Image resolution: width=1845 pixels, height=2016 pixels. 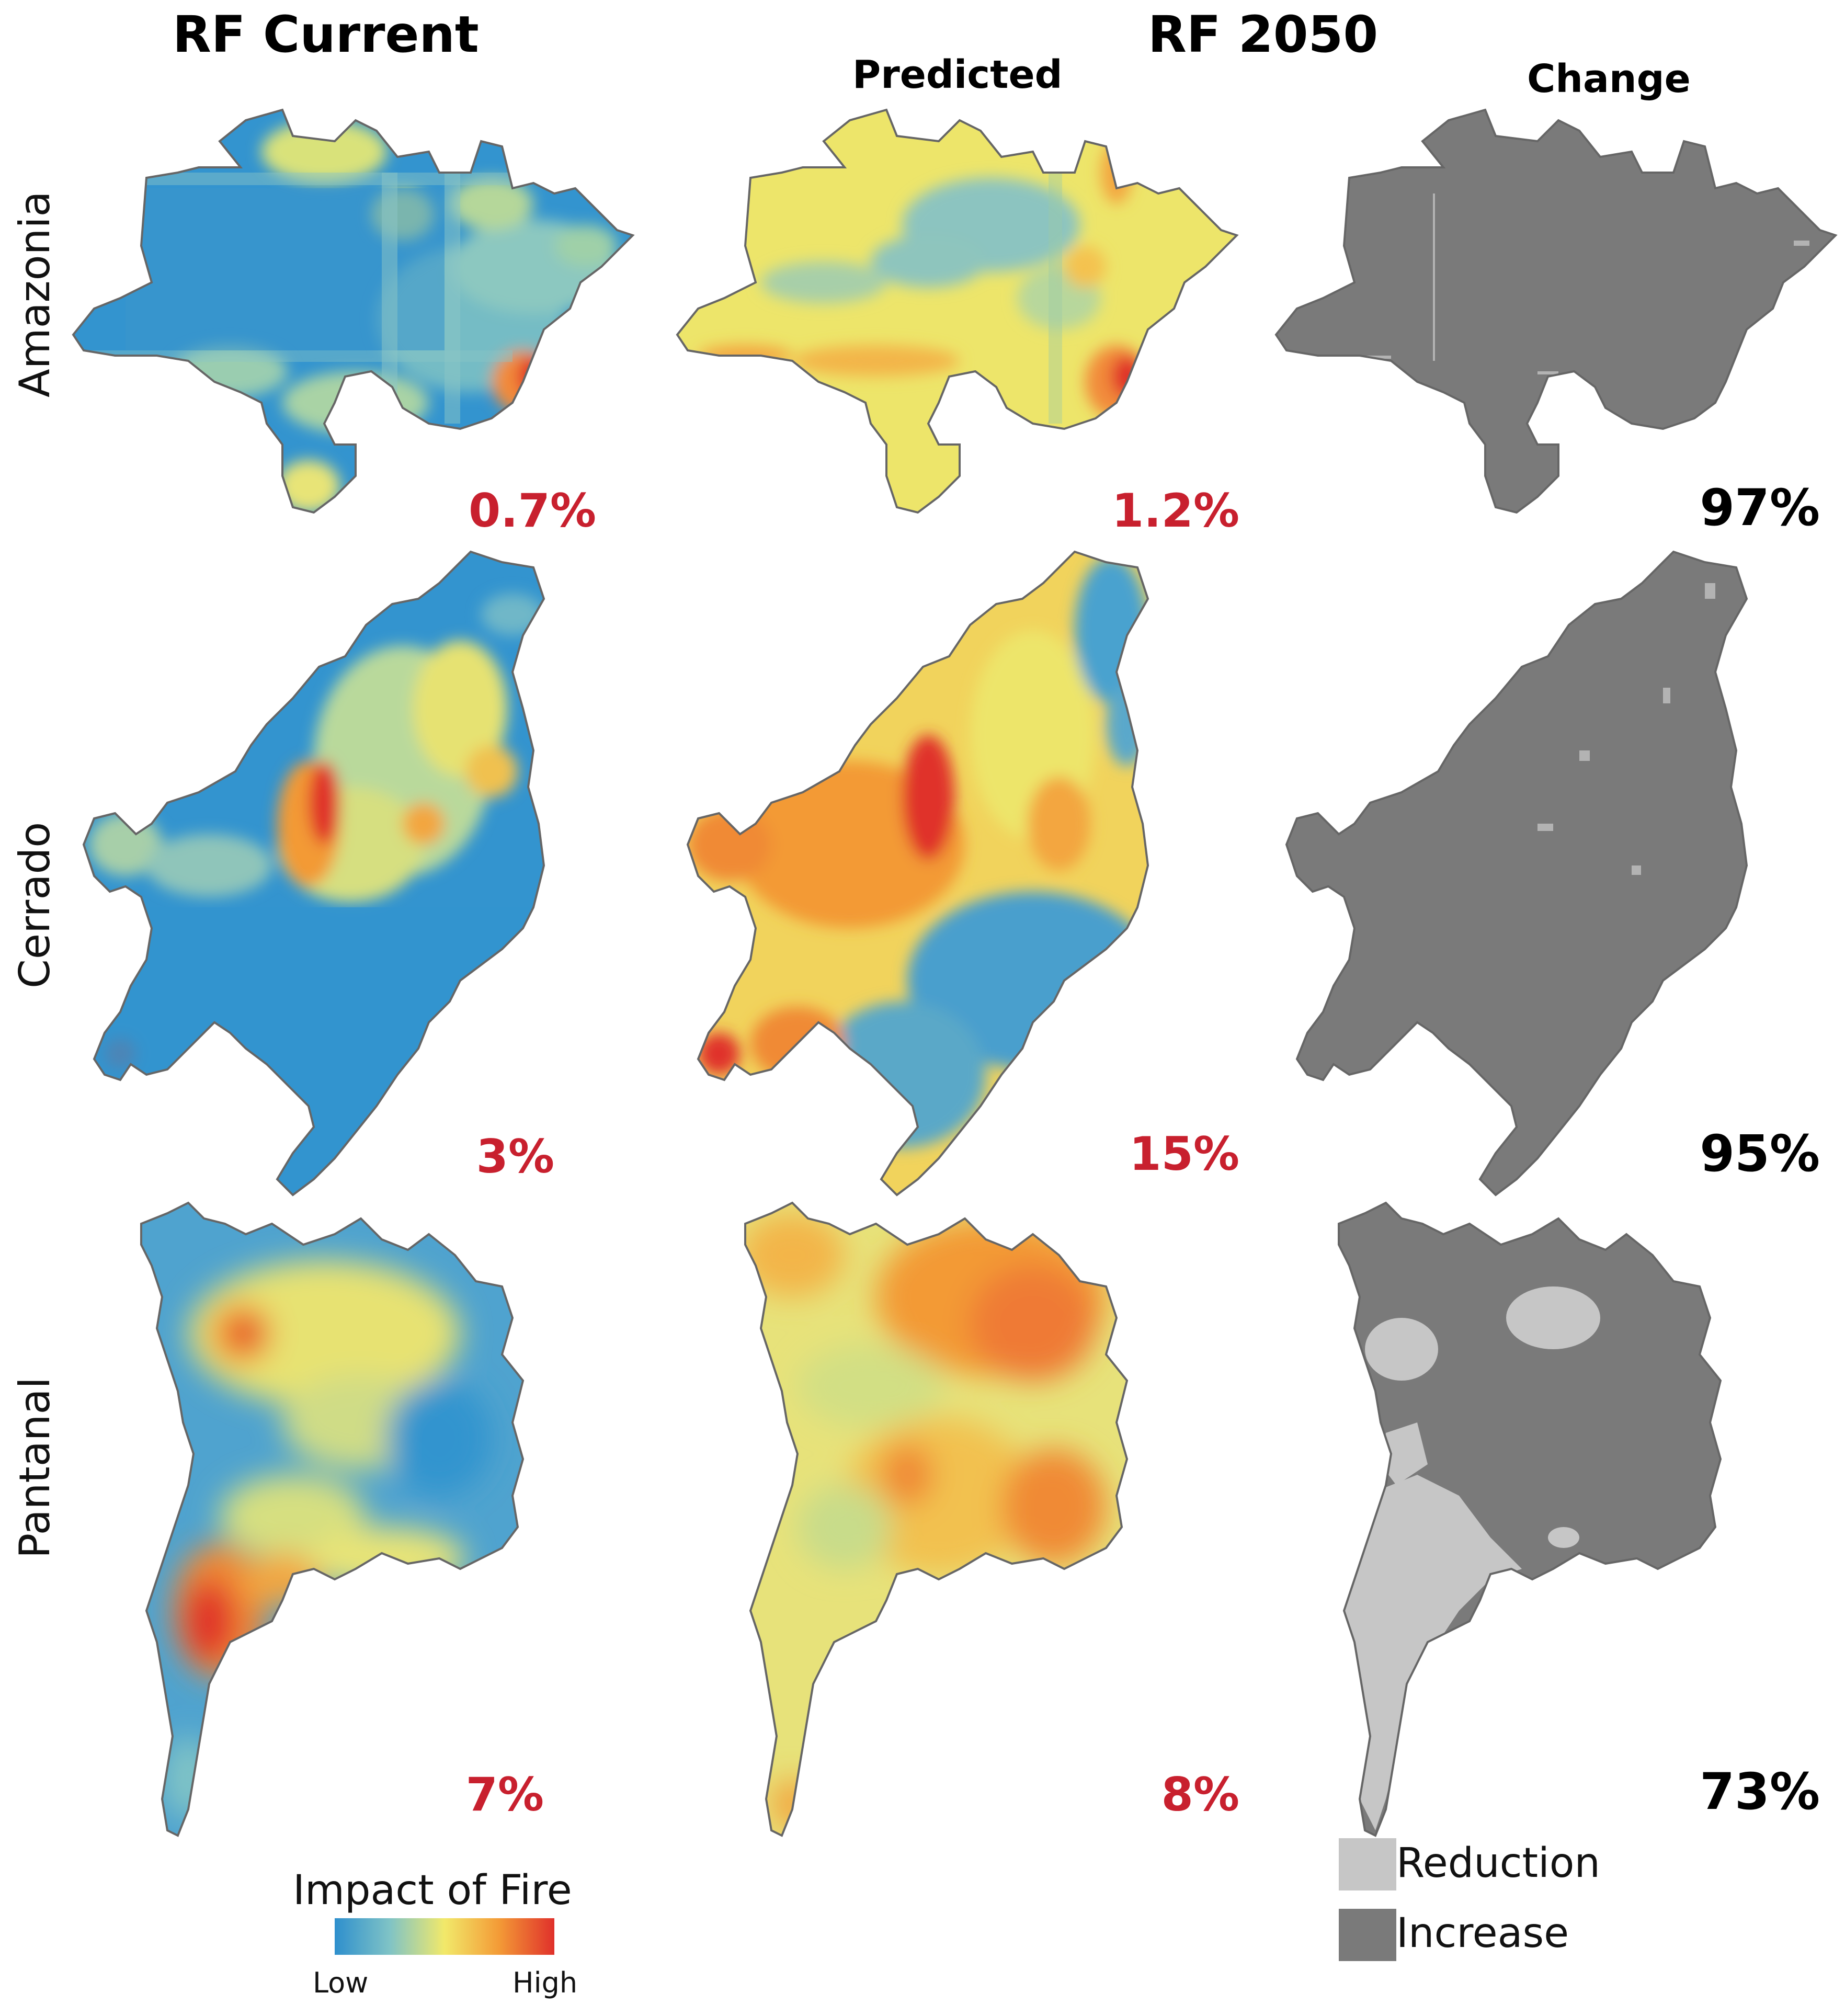 I want to click on colorbar-high-label: High, so click(x=545, y=1983).